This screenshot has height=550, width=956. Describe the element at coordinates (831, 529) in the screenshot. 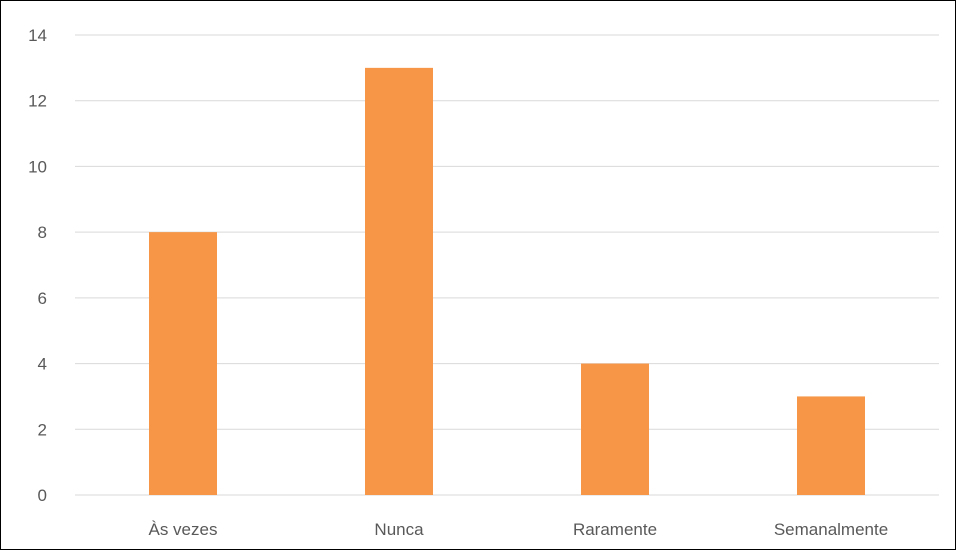

I see `x-tick-label: Semanalmente` at that location.